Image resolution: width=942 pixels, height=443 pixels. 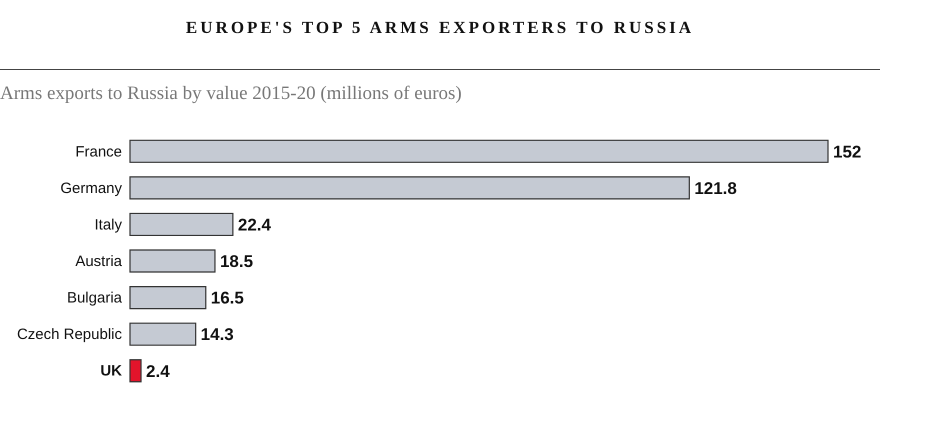 I want to click on data-label: 18.5, so click(x=237, y=262).